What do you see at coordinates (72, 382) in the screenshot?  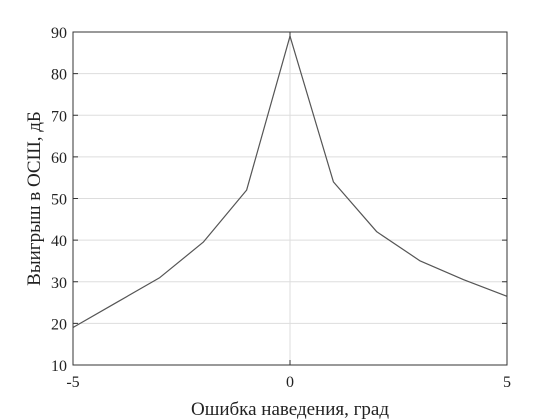 I see `x-tick-label: -5` at bounding box center [72, 382].